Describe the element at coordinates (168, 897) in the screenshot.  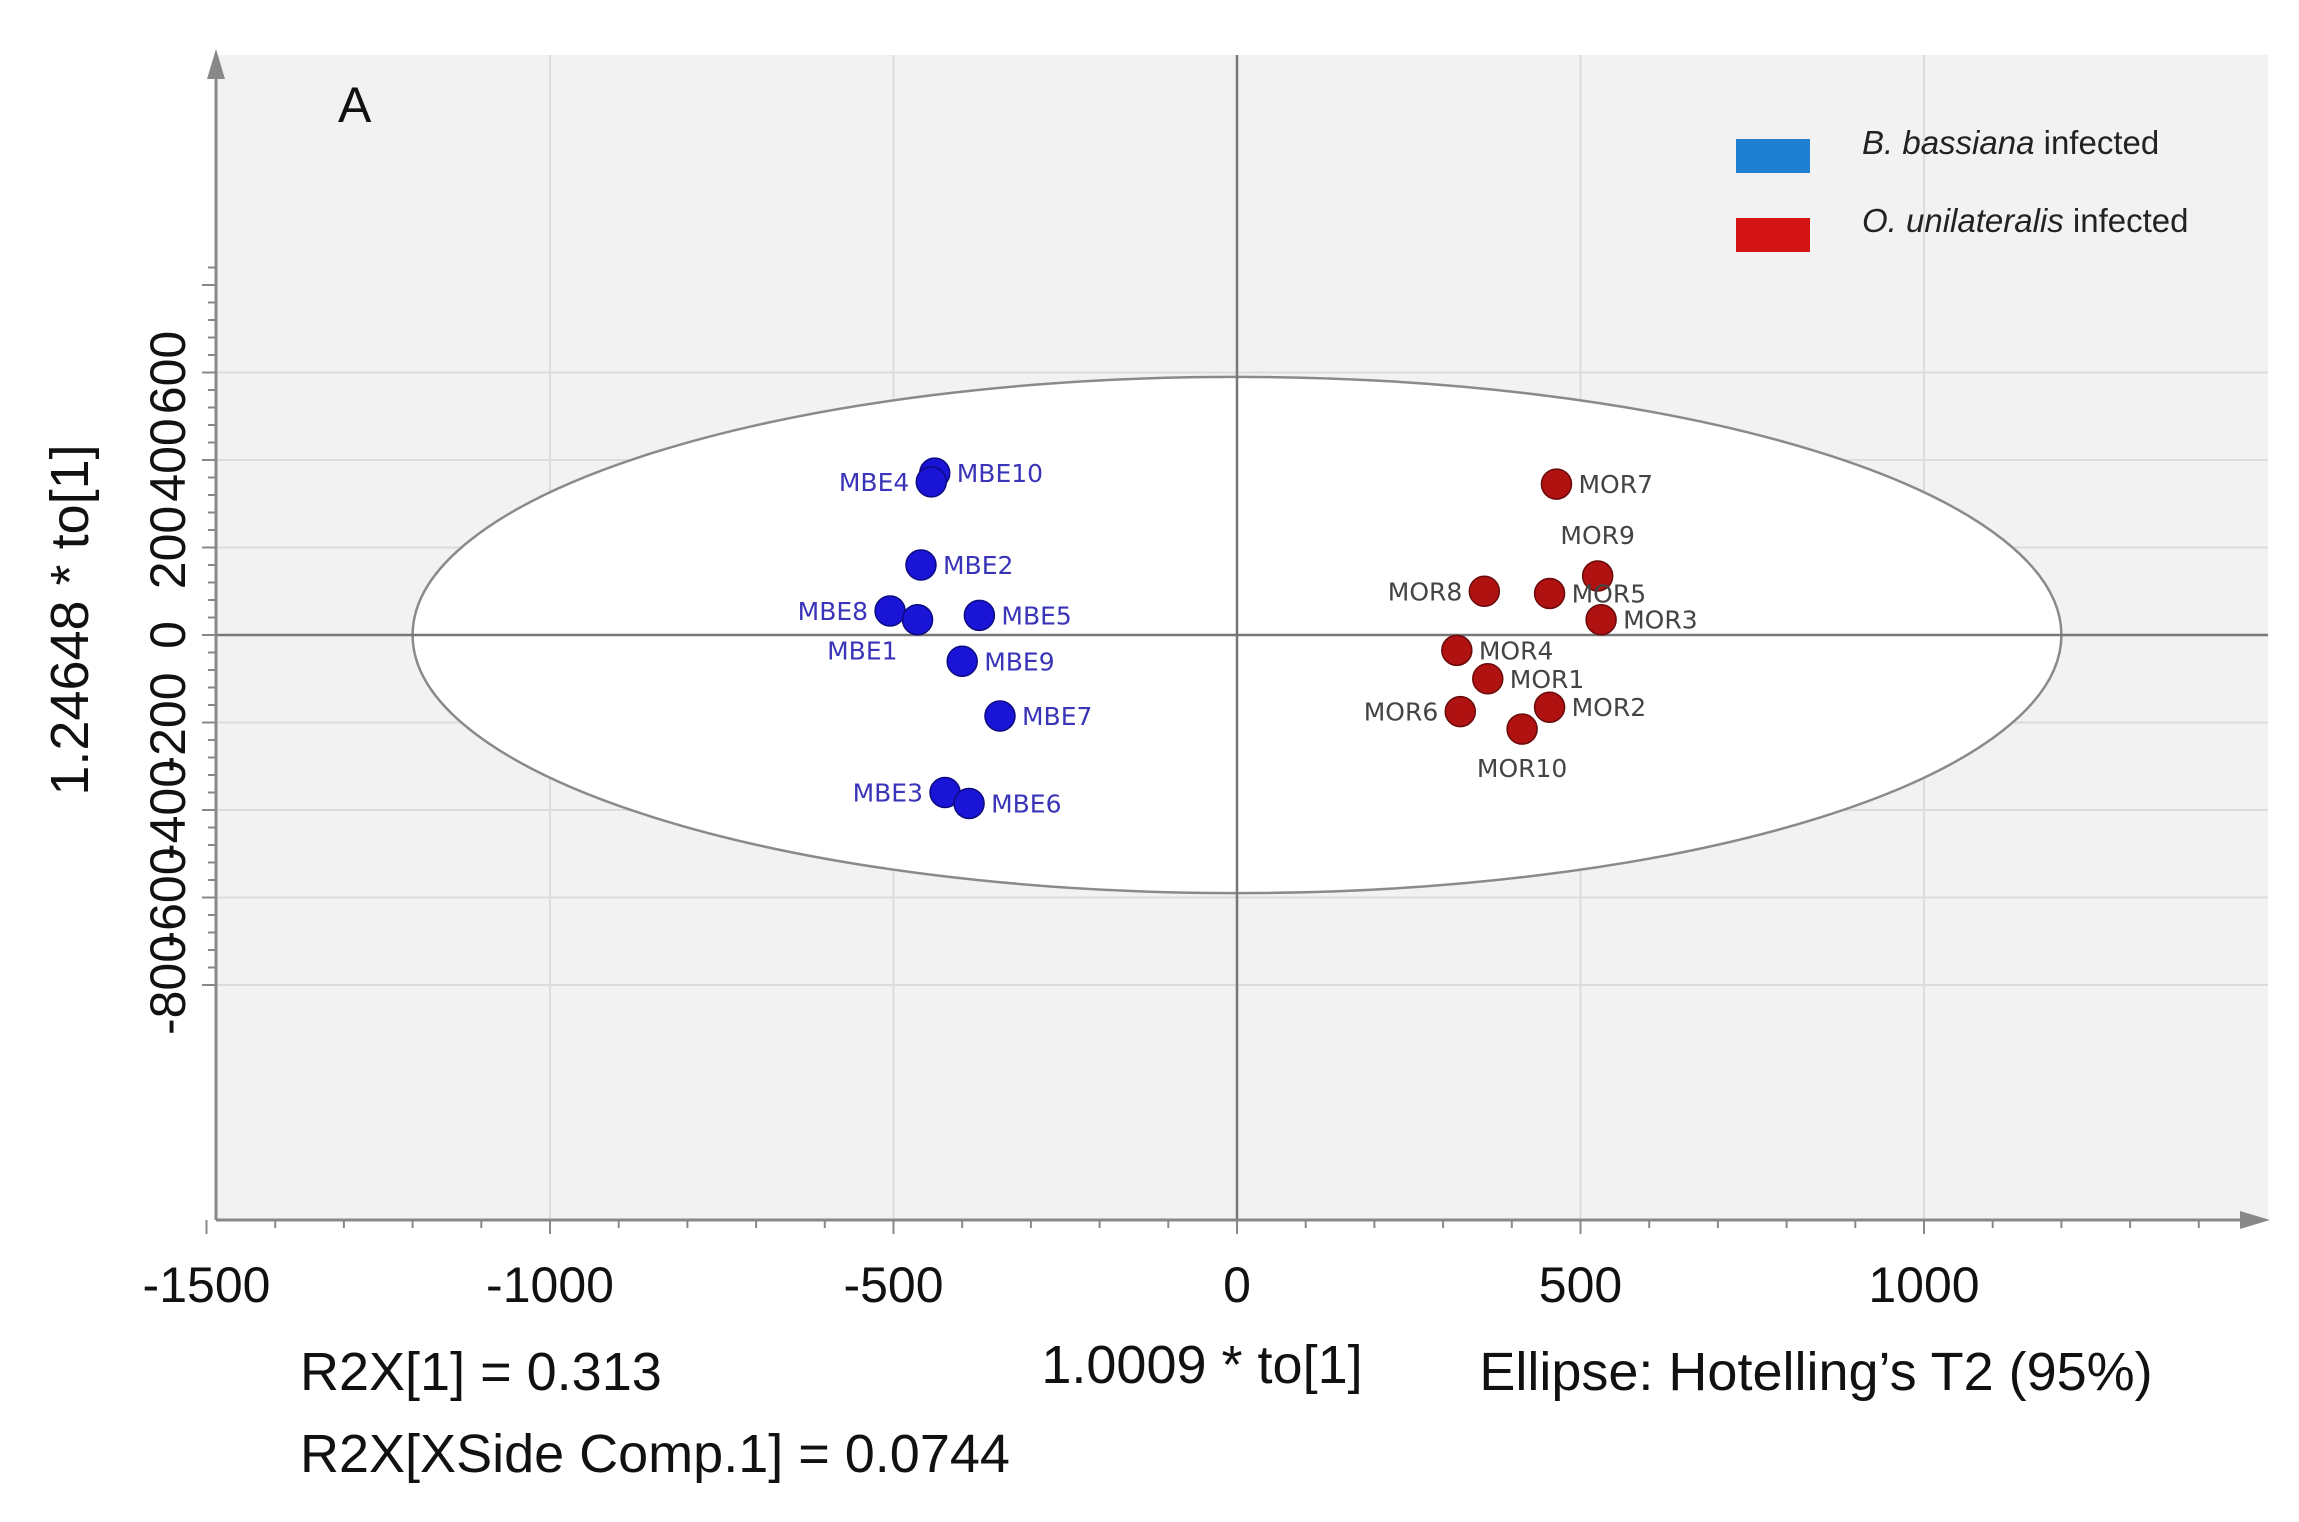
I see `y-tick-label: -600` at that location.